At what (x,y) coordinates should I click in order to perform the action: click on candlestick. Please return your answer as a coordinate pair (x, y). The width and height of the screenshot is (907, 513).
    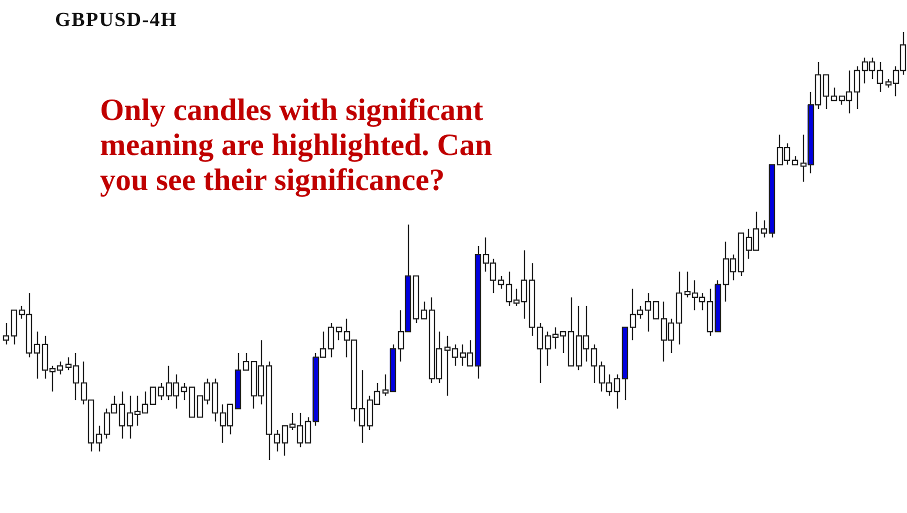
    Looking at the image, I should click on (153, 395).